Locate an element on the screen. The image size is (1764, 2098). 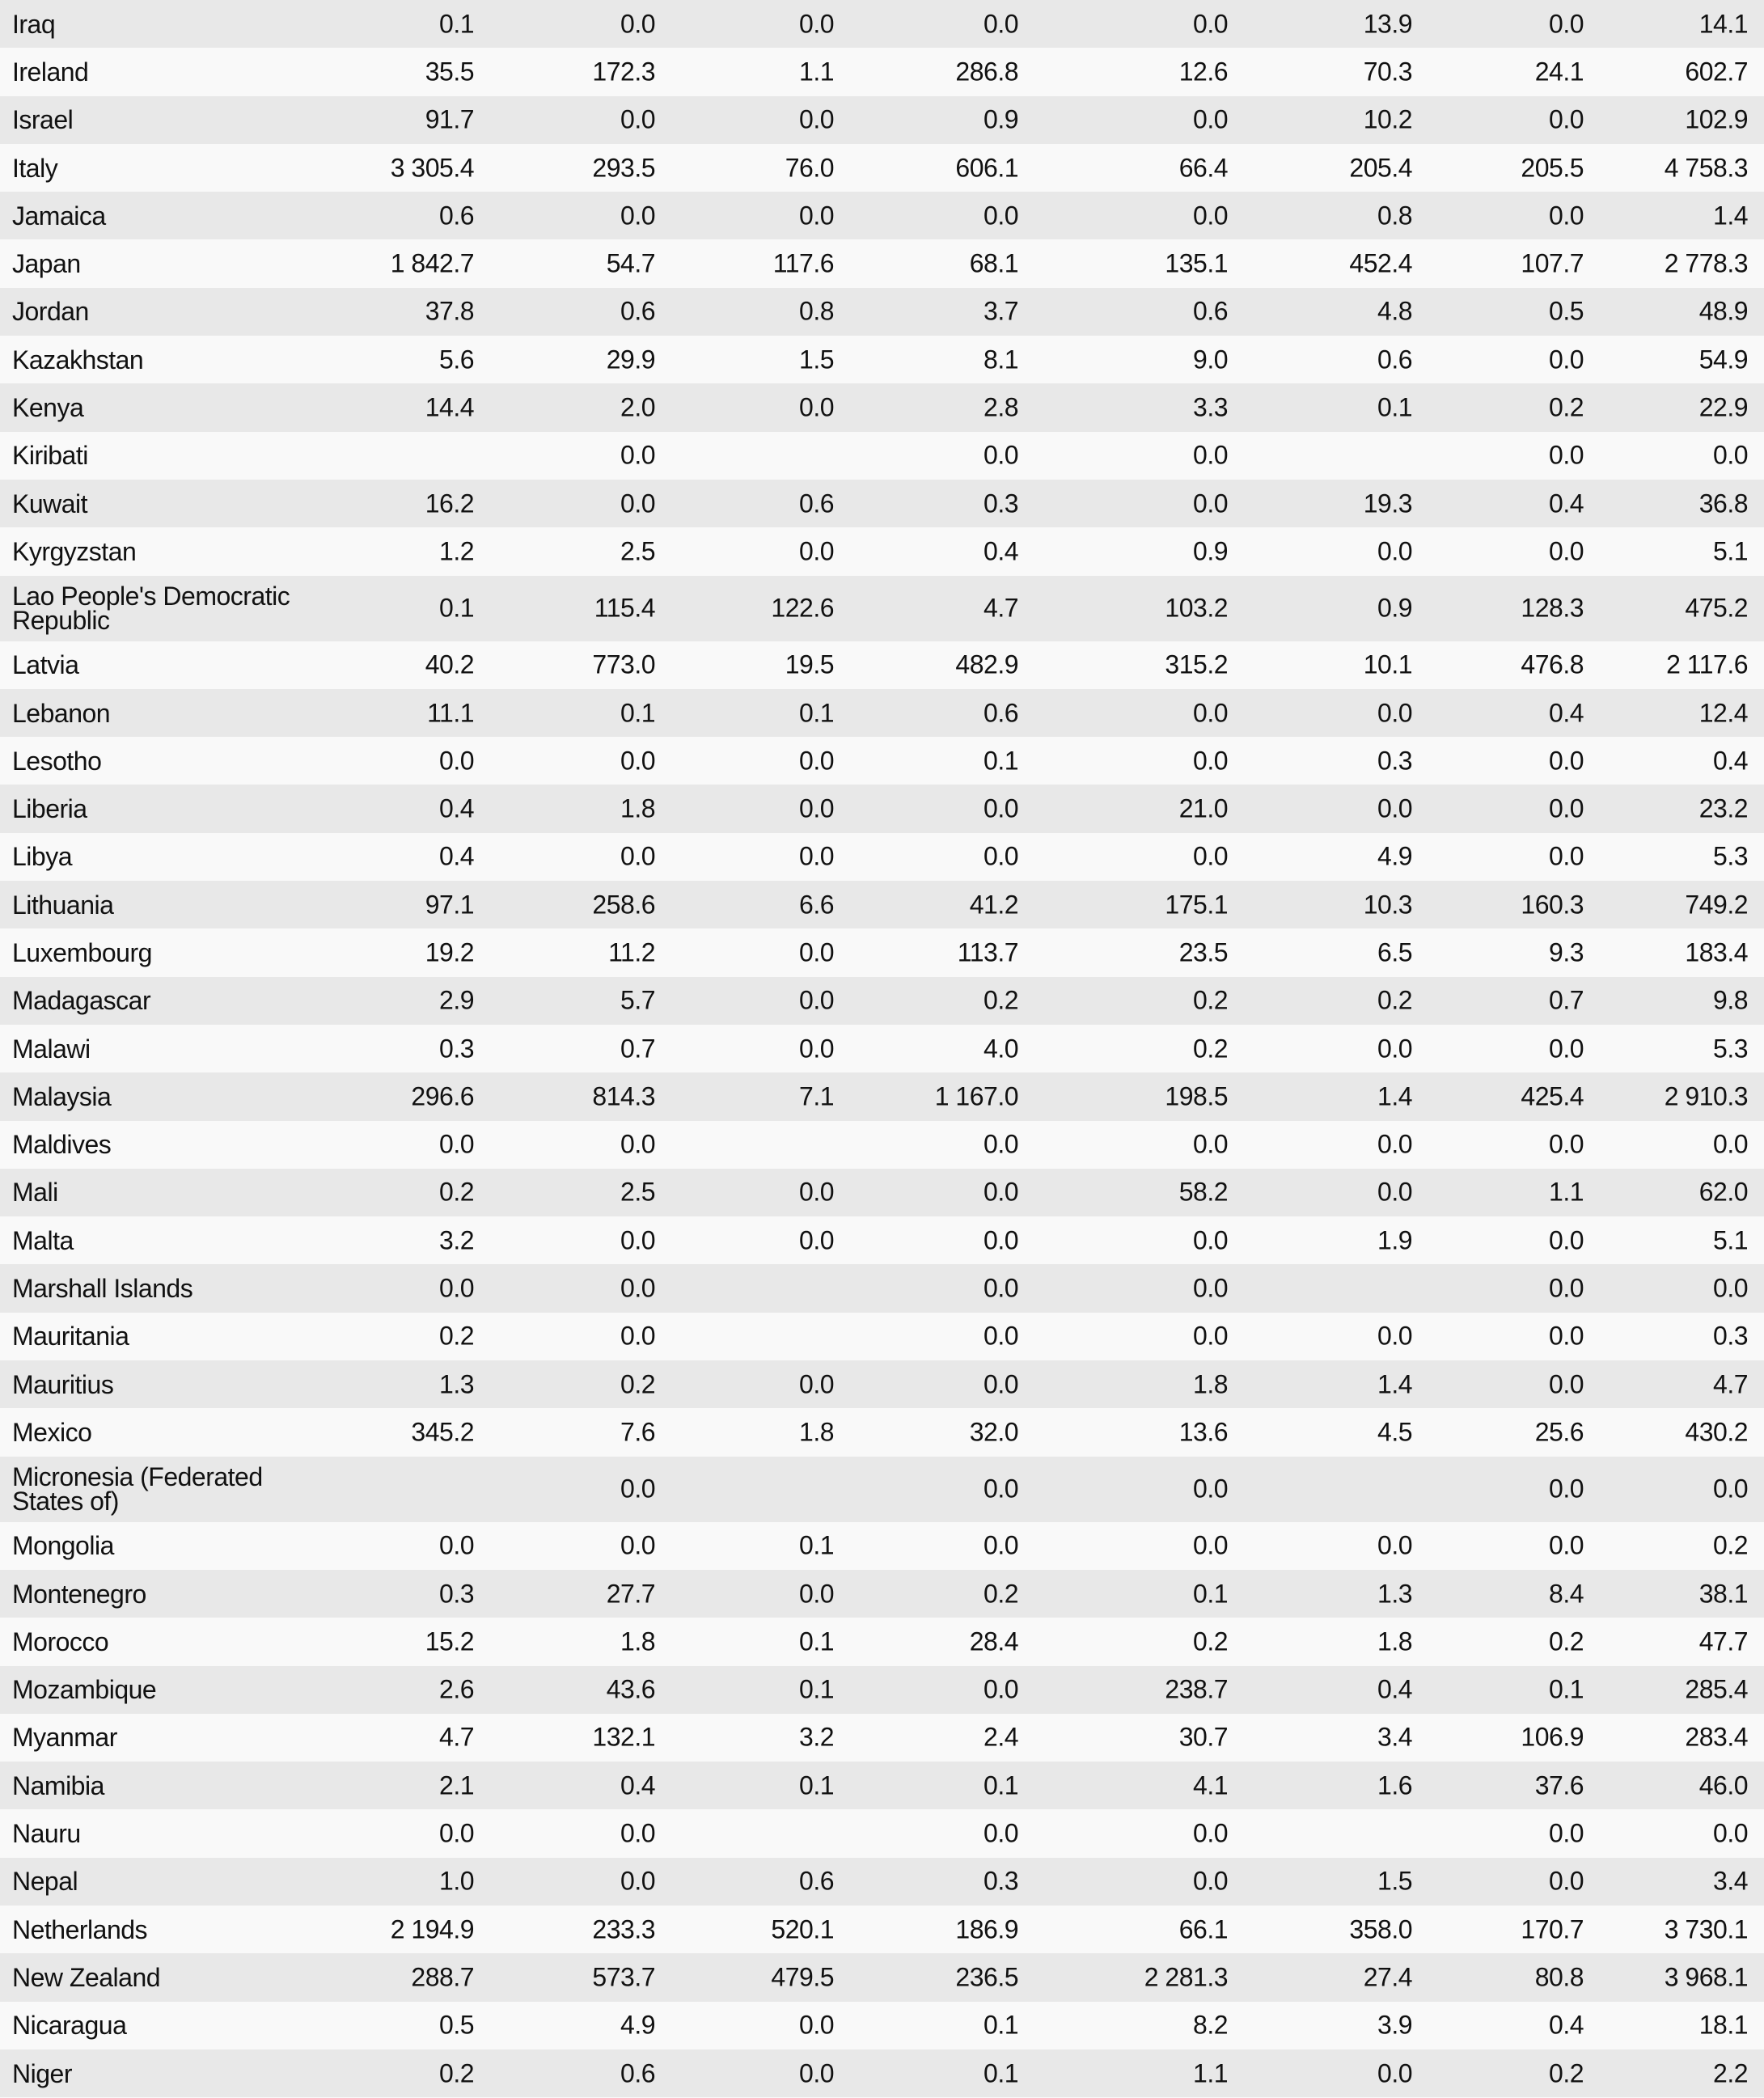
table-row: Madagascar 2.9 5.7 0.0 0.2 0.2 0.2 0.7 9.8 is located at coordinates (882, 1000).